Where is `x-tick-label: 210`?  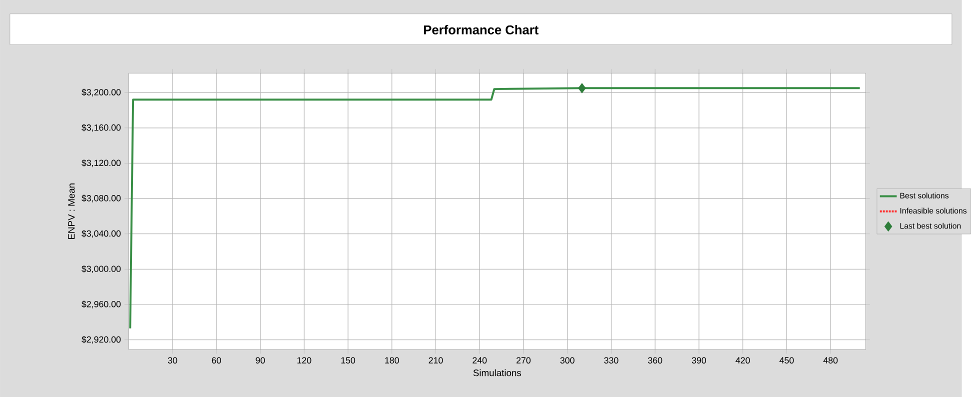
x-tick-label: 210 is located at coordinates (435, 360).